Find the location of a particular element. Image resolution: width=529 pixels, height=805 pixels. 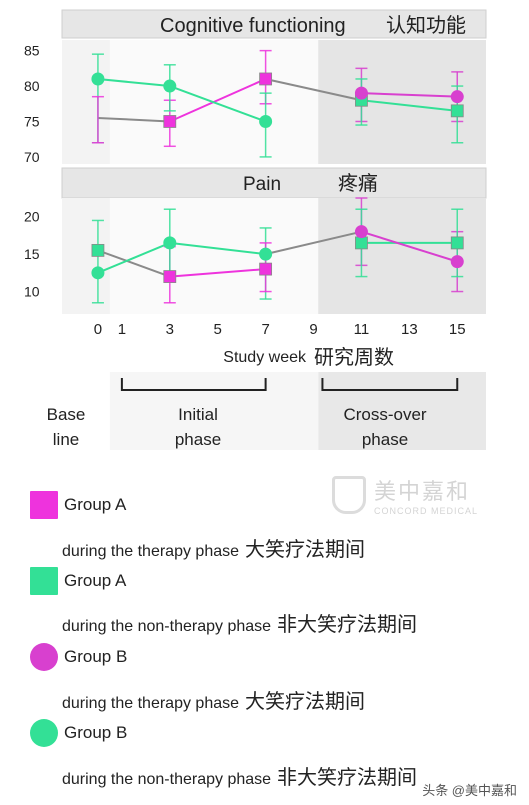

x-tick-label: 11 is located at coordinates (362, 329).